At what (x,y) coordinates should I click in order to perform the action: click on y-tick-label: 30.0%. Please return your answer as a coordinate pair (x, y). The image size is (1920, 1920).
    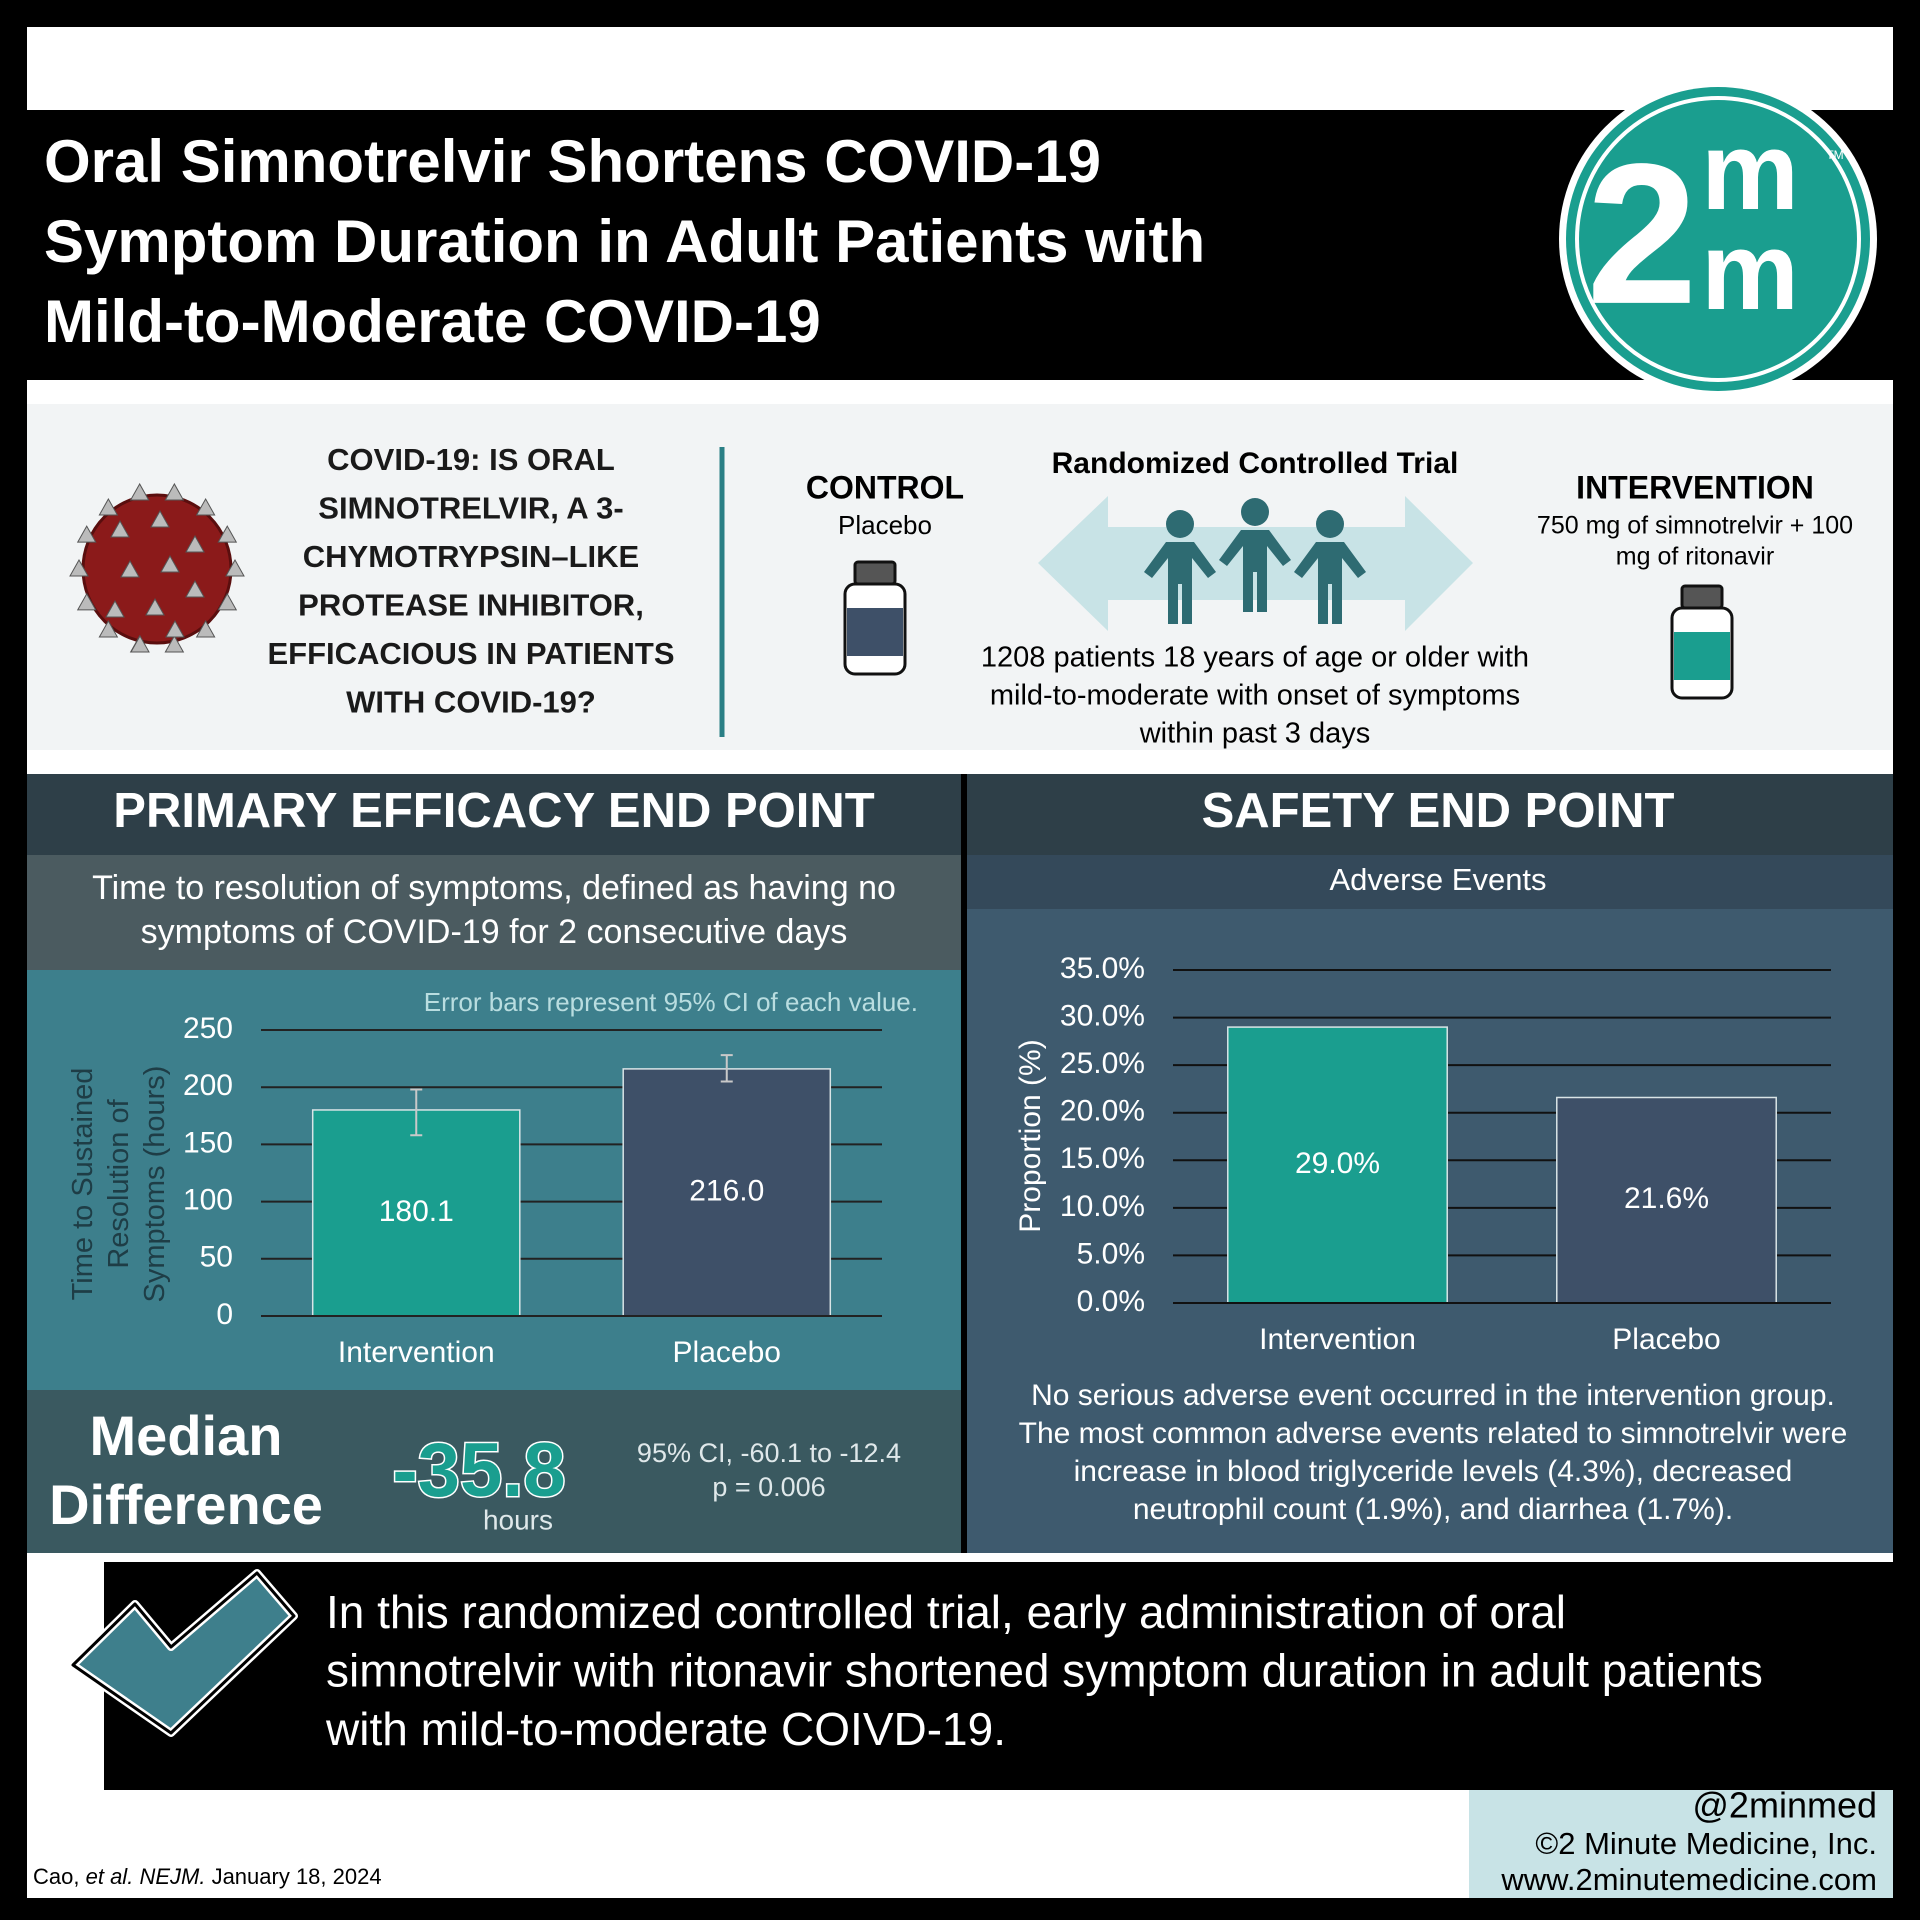
    Looking at the image, I should click on (1102, 1015).